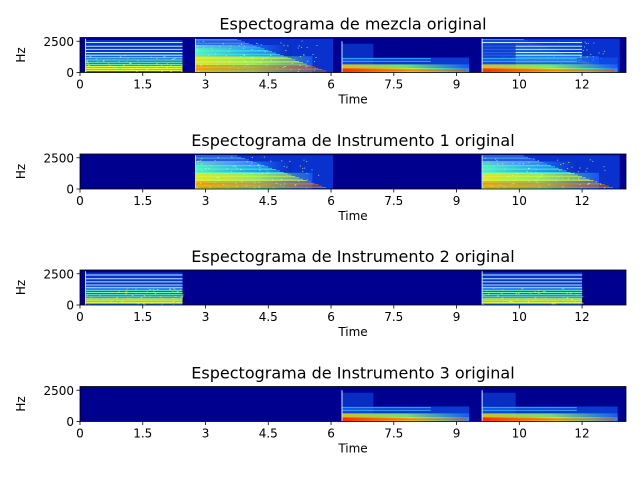  What do you see at coordinates (352, 256) in the screenshot?
I see `panel-title: Espectograma de Instrumento 2 original` at bounding box center [352, 256].